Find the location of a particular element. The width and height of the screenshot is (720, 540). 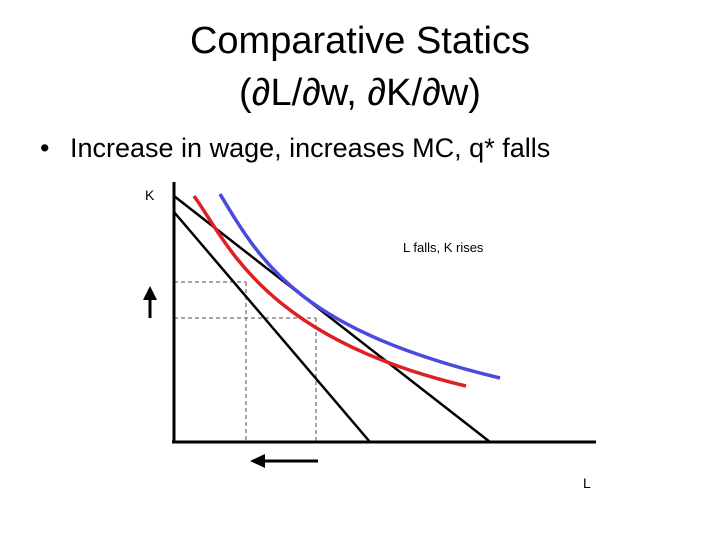

bullet-text: Increase in wage, increases MC, q* falls is located at coordinates (310, 148).